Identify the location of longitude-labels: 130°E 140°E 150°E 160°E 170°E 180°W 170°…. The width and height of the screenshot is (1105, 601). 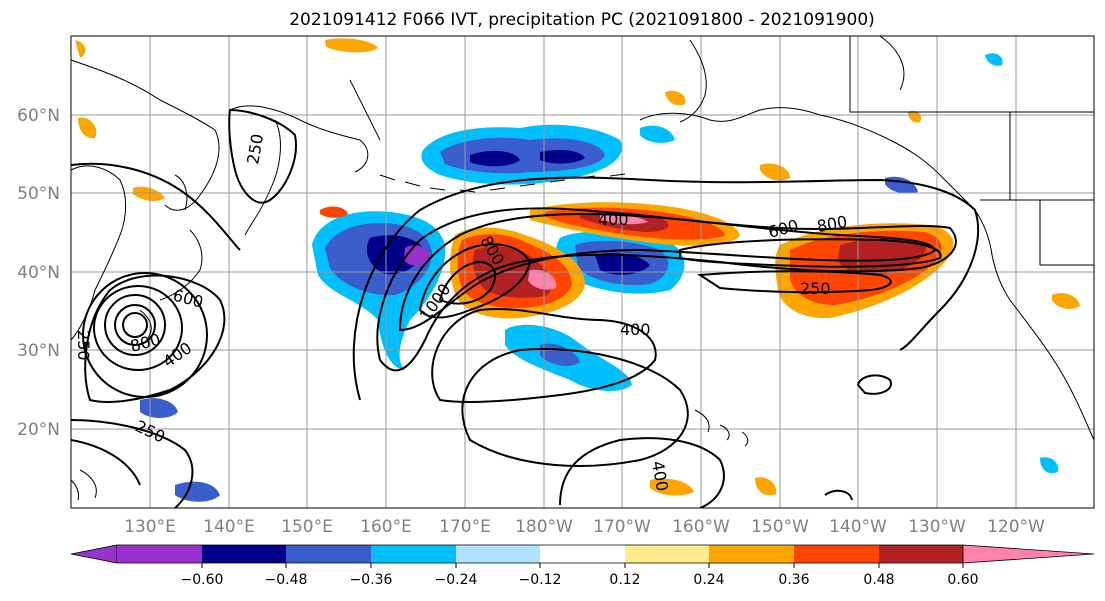
(584, 527).